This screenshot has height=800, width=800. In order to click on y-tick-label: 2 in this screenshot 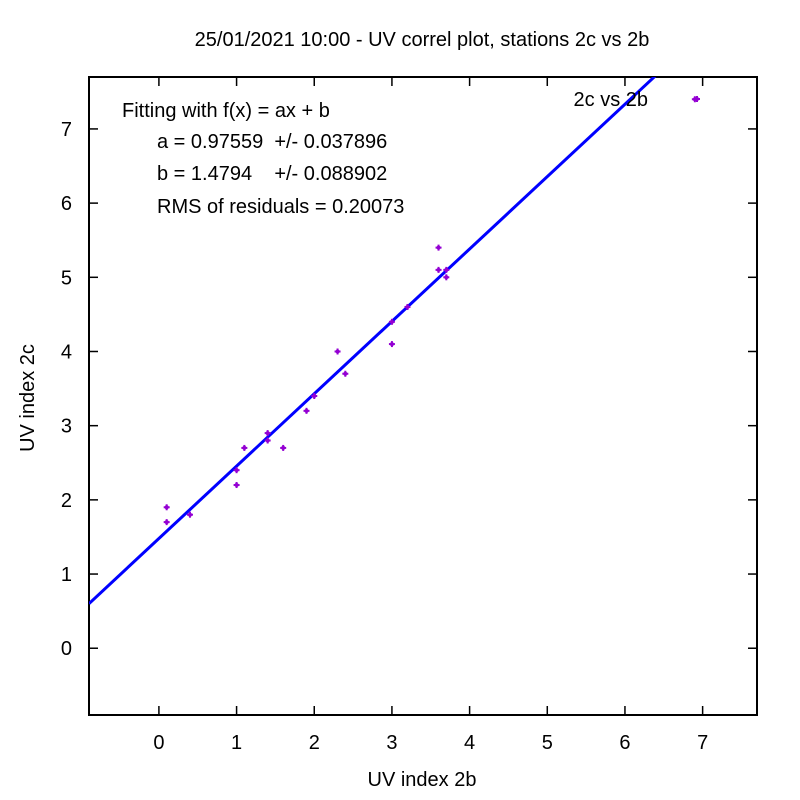, I will do `click(66, 501)`.